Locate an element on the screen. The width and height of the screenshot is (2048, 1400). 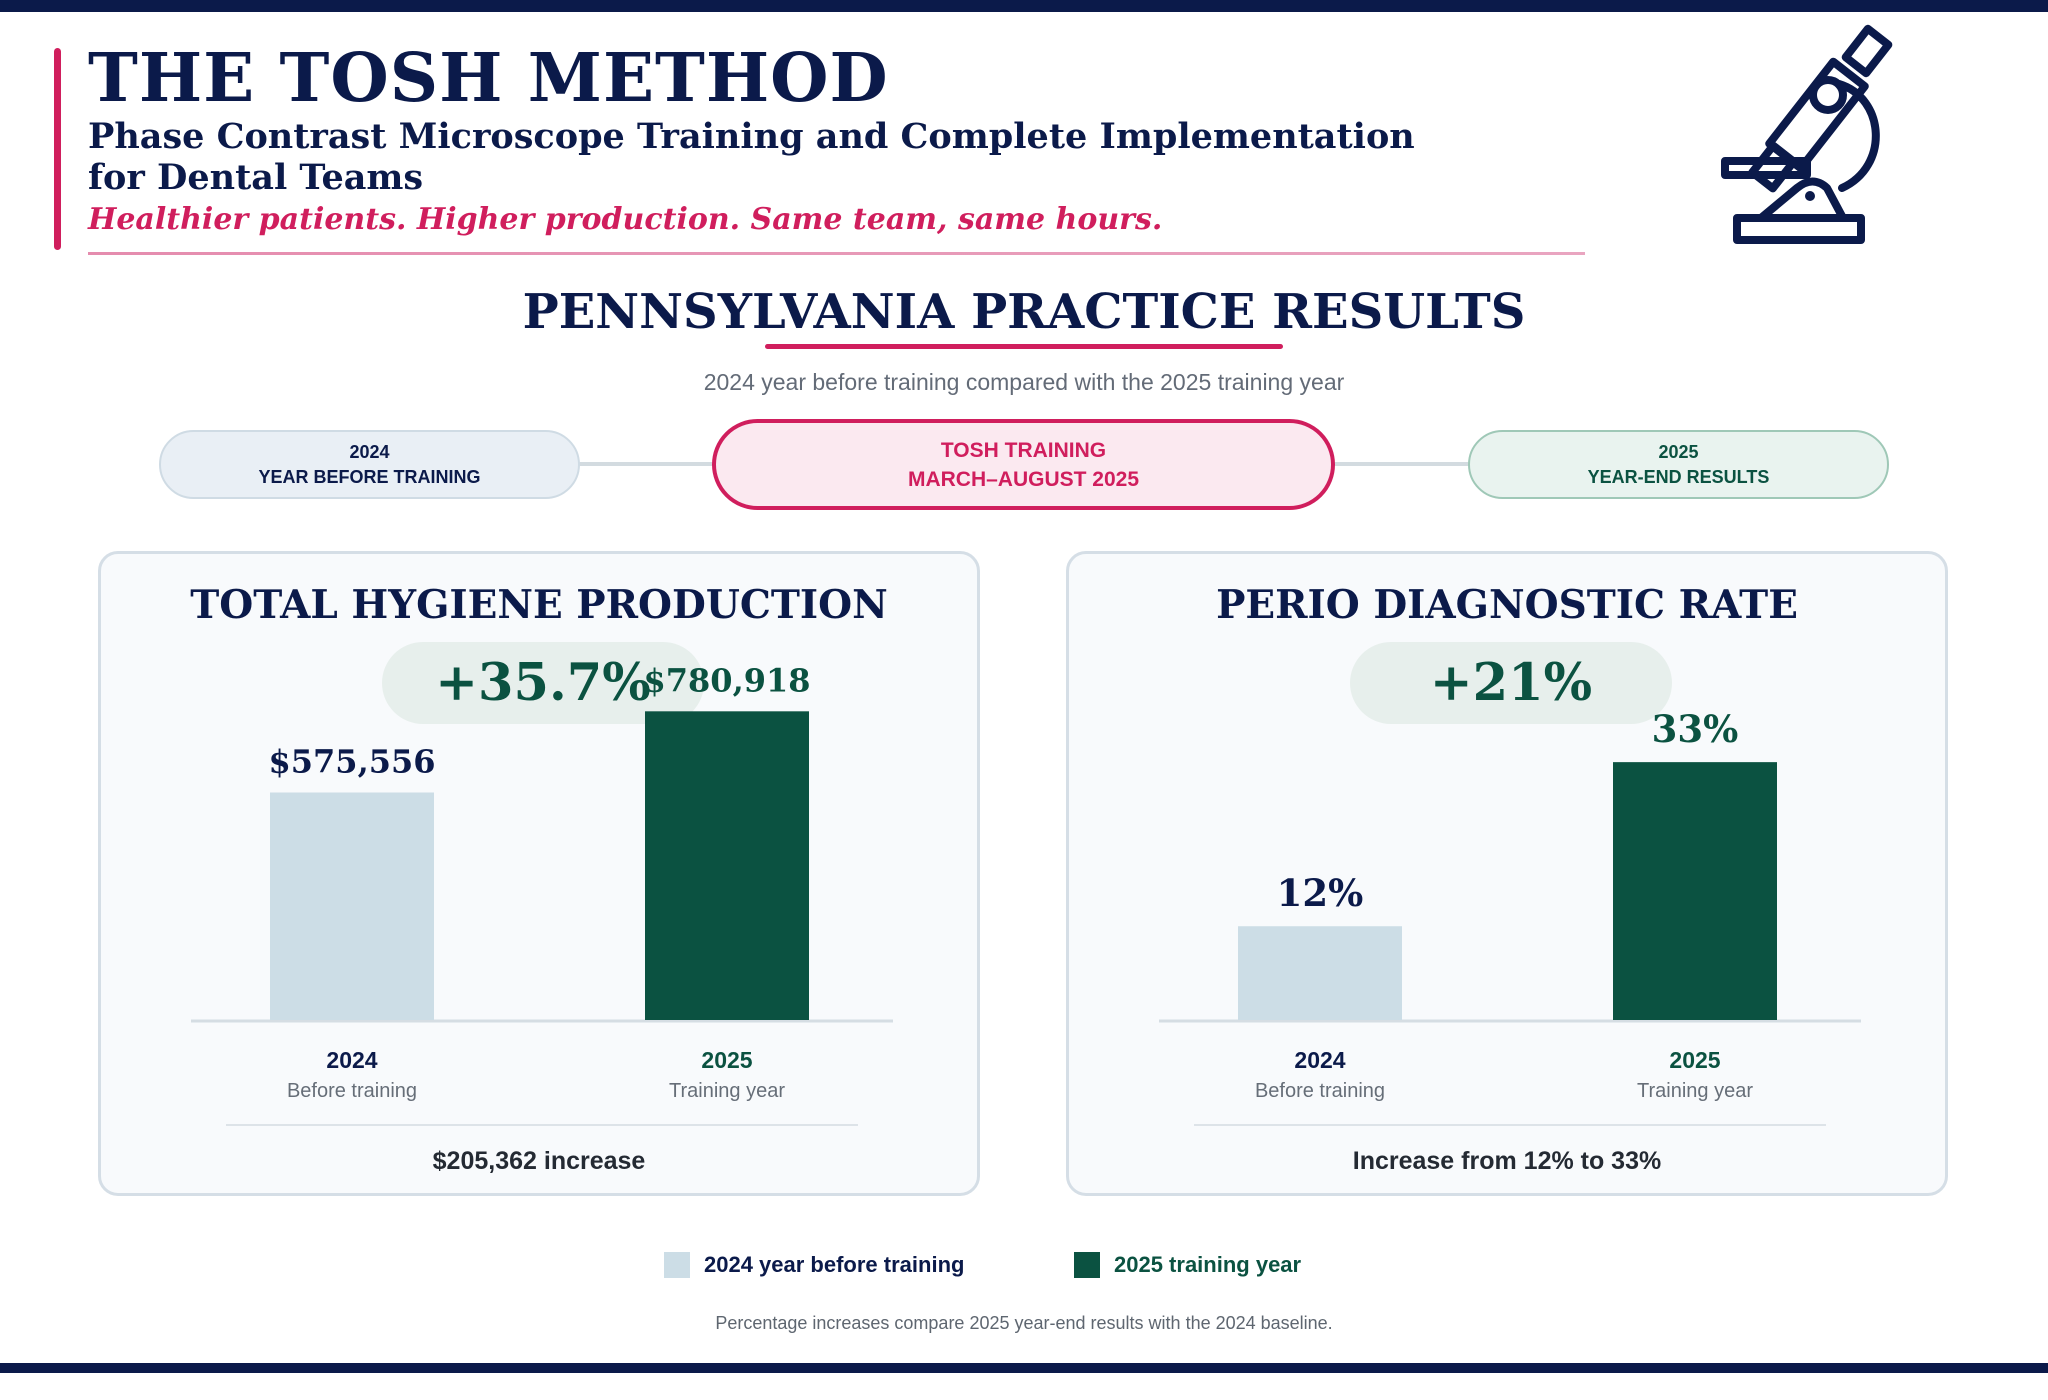
section-title: PENNSYLVANIA PRACTICE RESULTS is located at coordinates (1024, 312).